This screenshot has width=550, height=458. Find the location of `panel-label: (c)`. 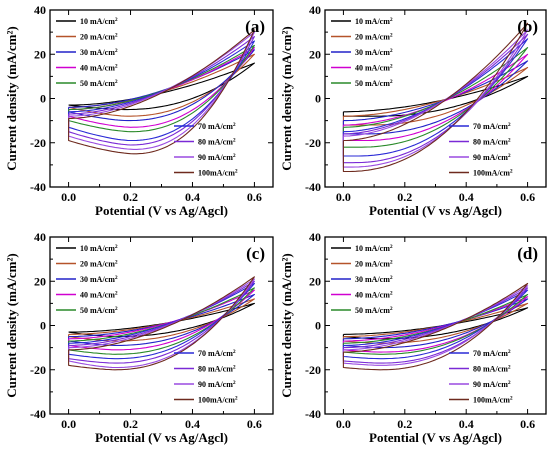

panel-label: (c) is located at coordinates (255, 253).